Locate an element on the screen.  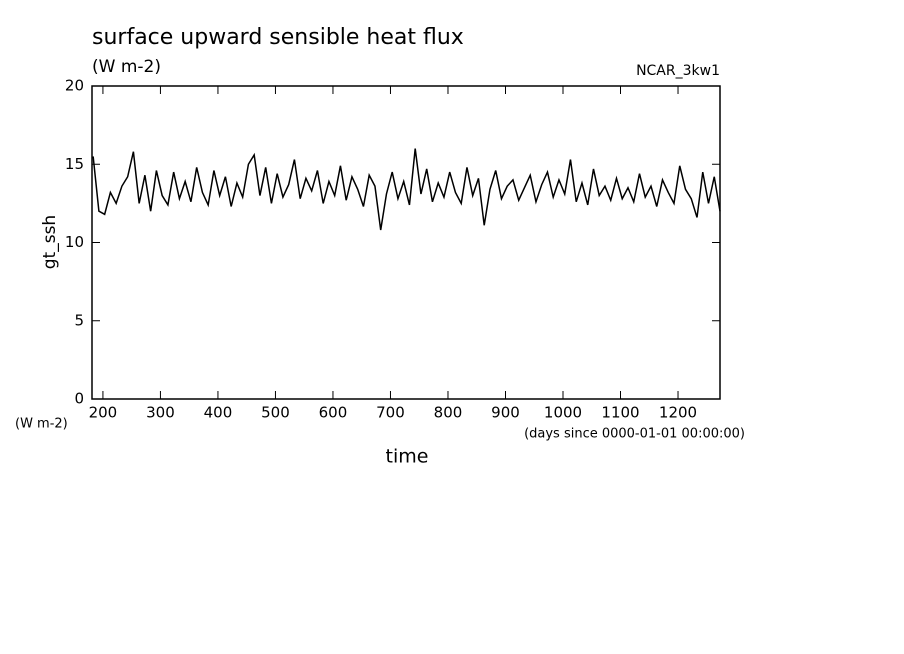
x-tick-label: 300 is located at coordinates (160, 413).